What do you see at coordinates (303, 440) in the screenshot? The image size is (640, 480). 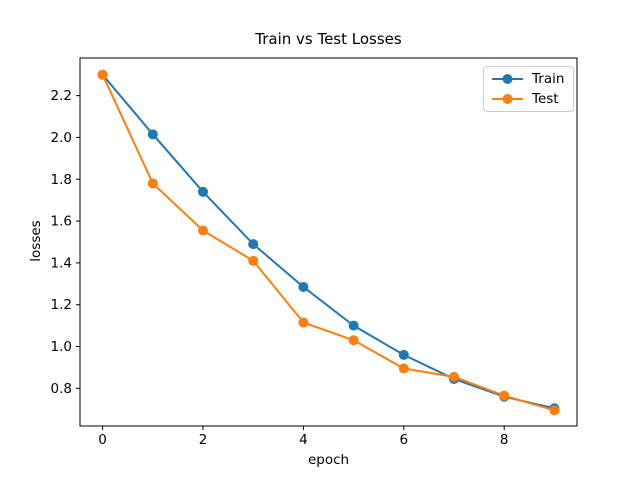 I see `x-tick-label: 4` at bounding box center [303, 440].